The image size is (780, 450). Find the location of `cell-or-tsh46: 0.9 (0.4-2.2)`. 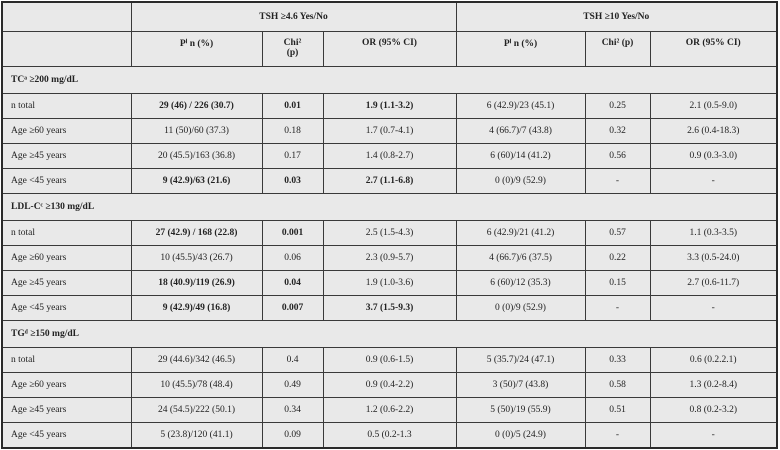

cell-or-tsh46: 0.9 (0.4-2.2) is located at coordinates (389, 385).